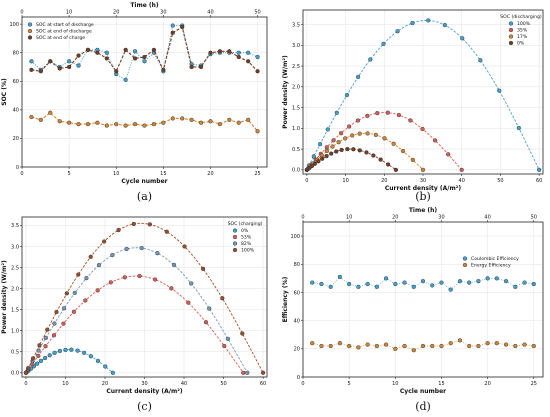 The image size is (550, 417). What do you see at coordinates (60, 25) in the screenshot?
I see `legend-entry: SOC at start of discharge` at bounding box center [60, 25].